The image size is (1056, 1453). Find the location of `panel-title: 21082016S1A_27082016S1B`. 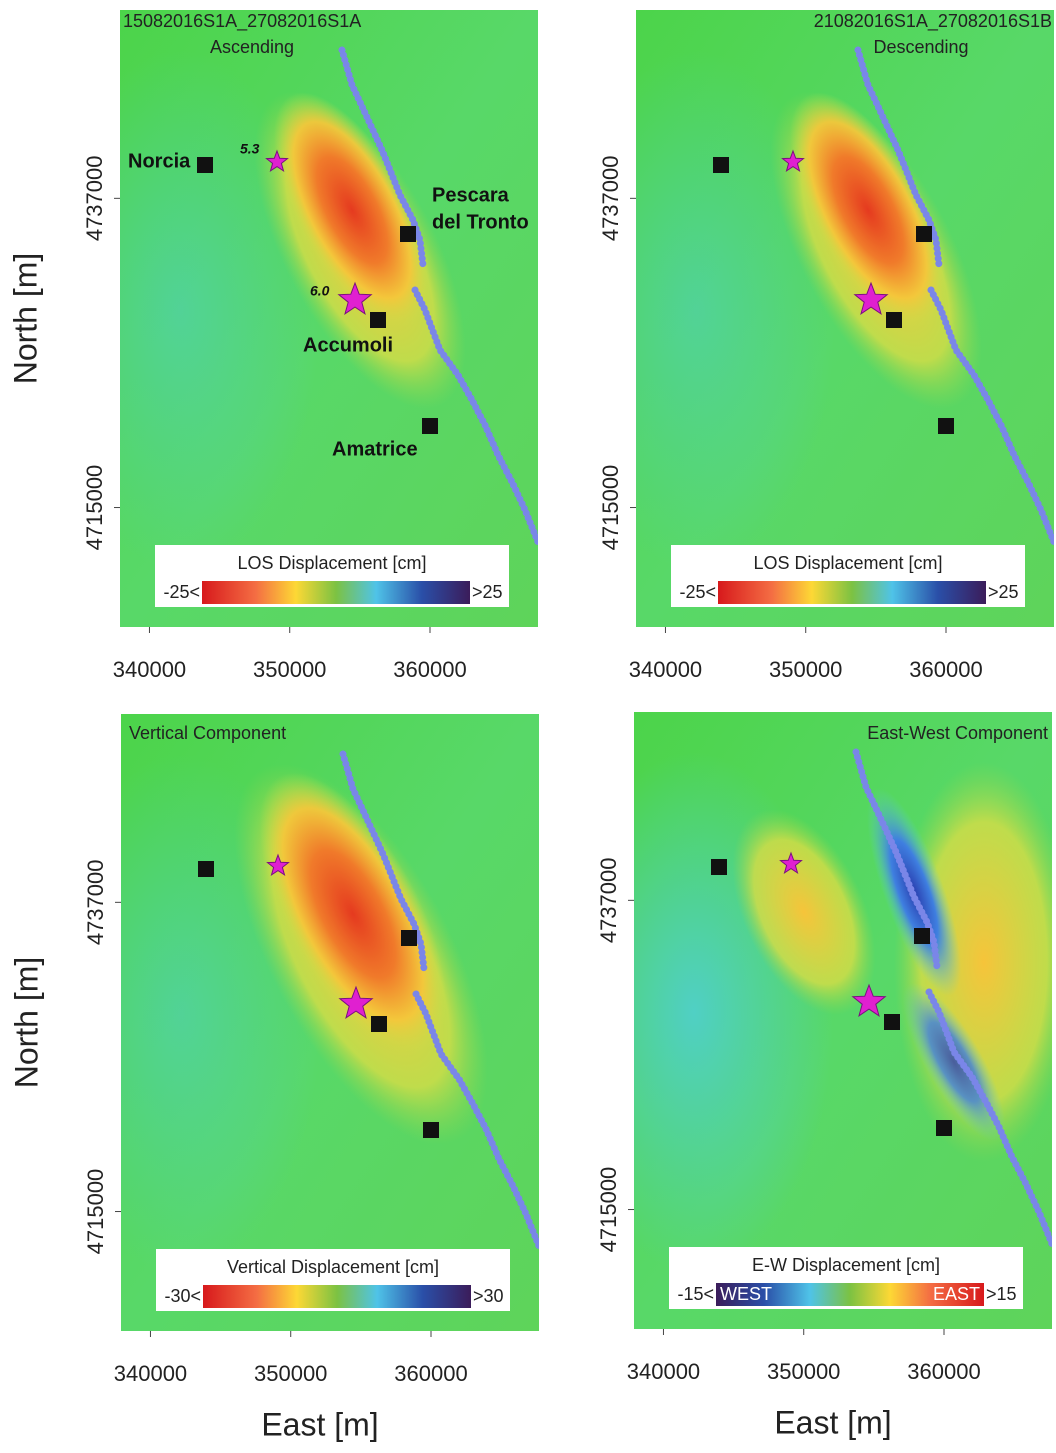

panel-title: 21082016S1A_27082016S1B is located at coordinates (933, 21).